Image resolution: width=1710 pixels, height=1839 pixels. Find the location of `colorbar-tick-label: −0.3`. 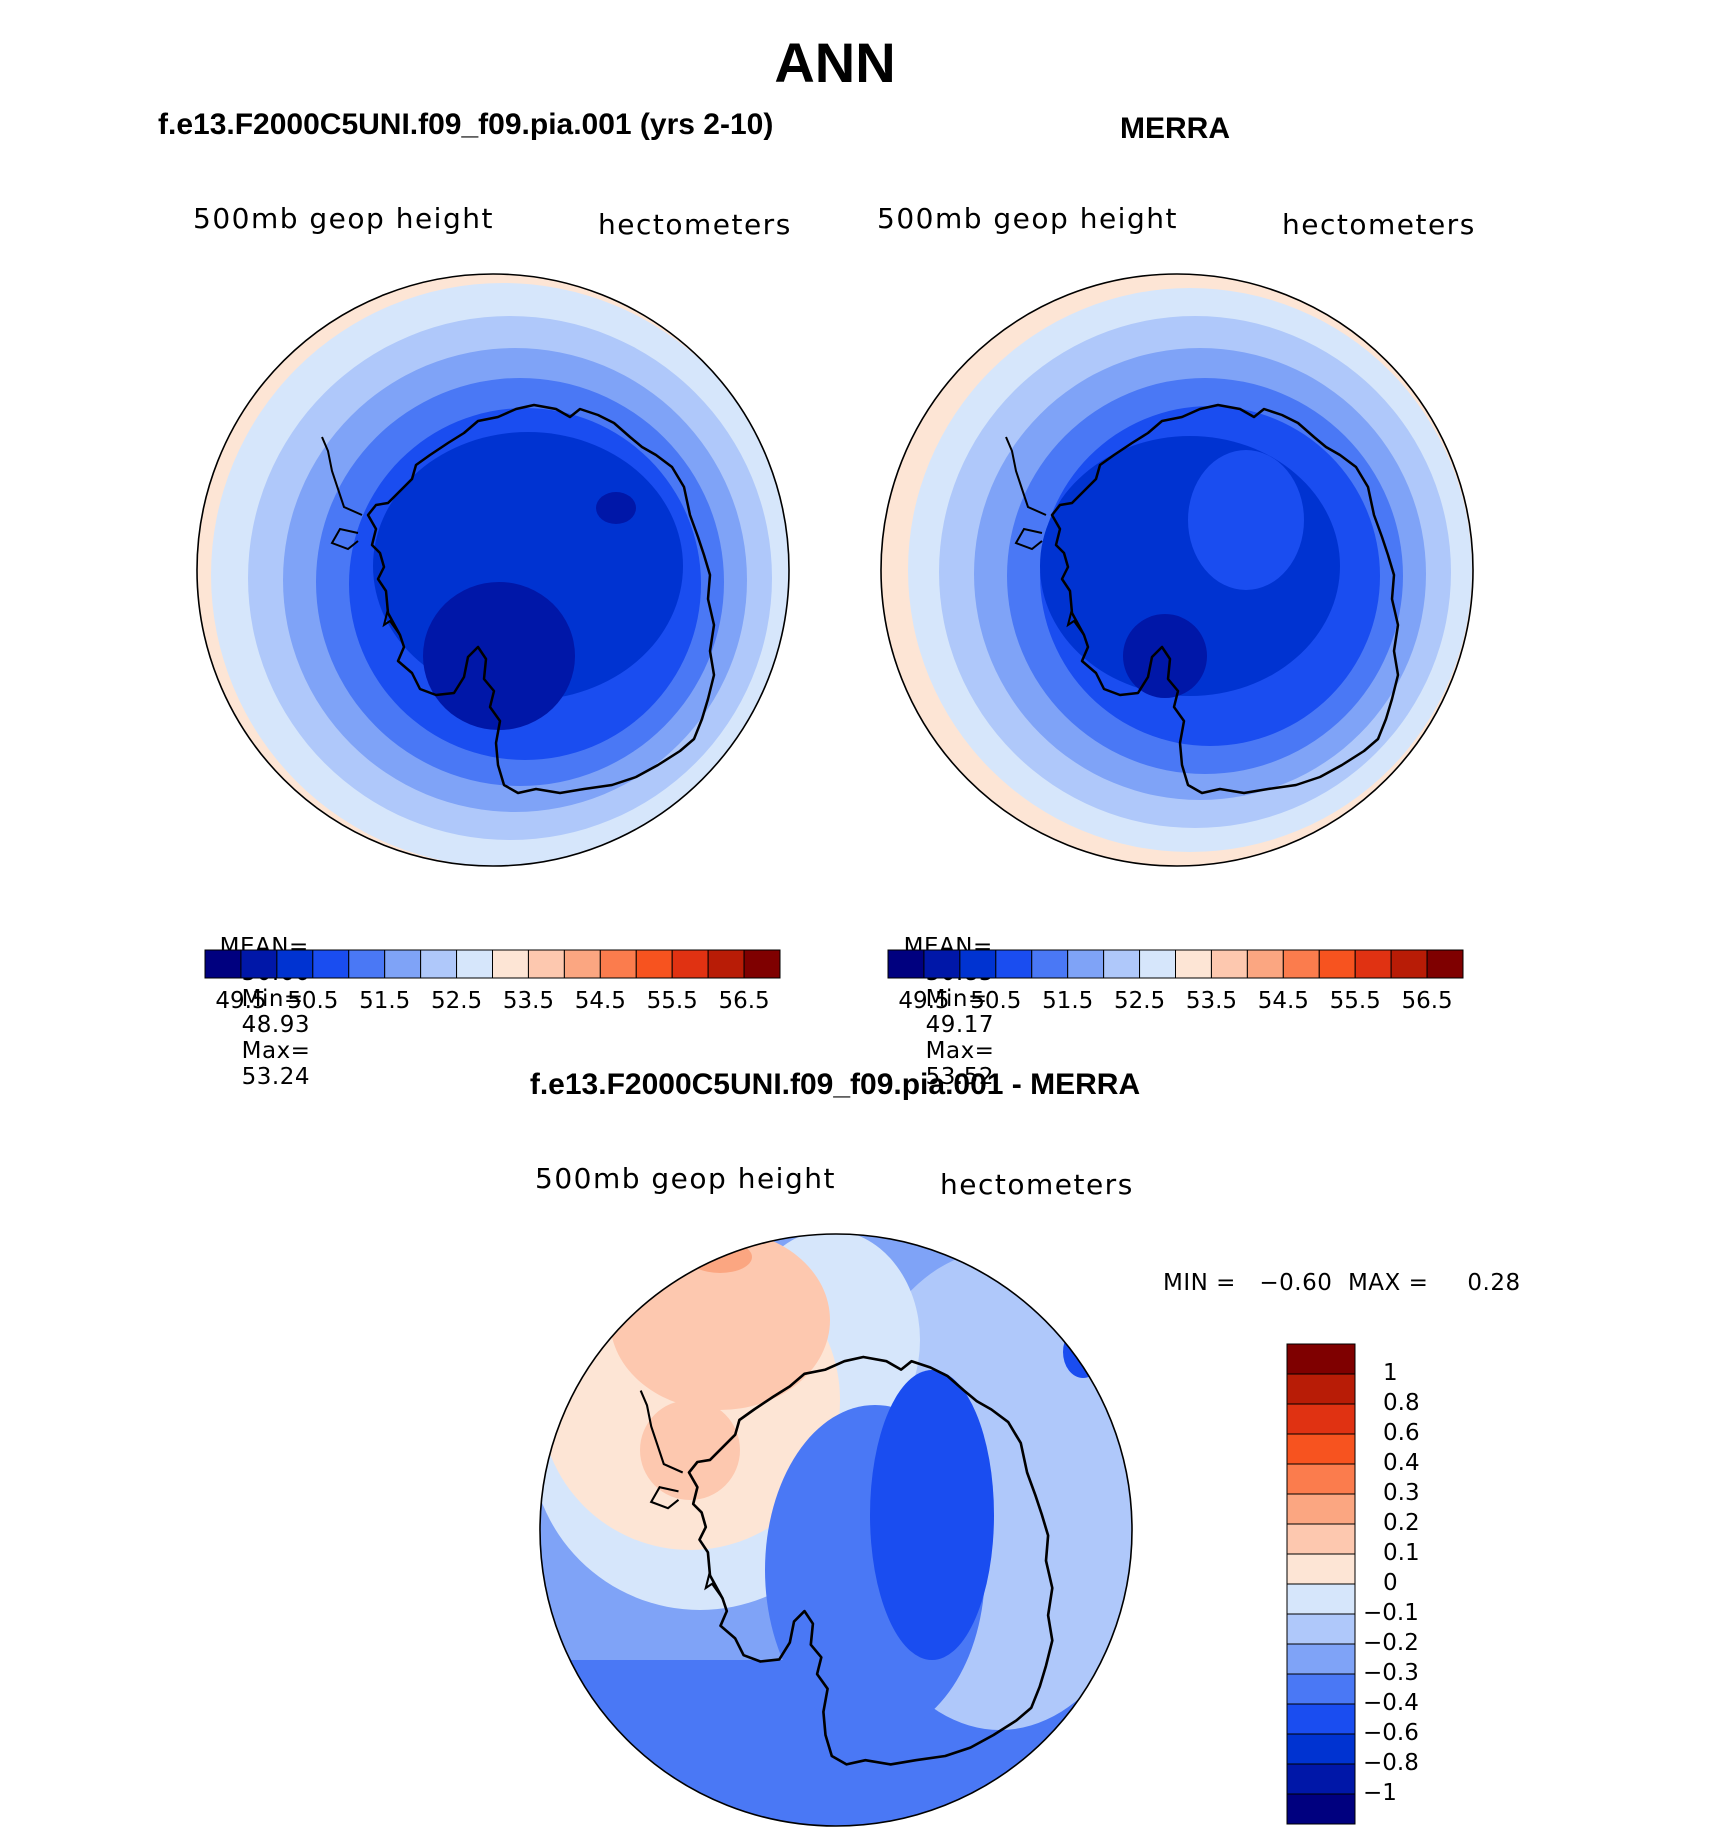

colorbar-tick-label: −0.3 is located at coordinates (1391, 1673).